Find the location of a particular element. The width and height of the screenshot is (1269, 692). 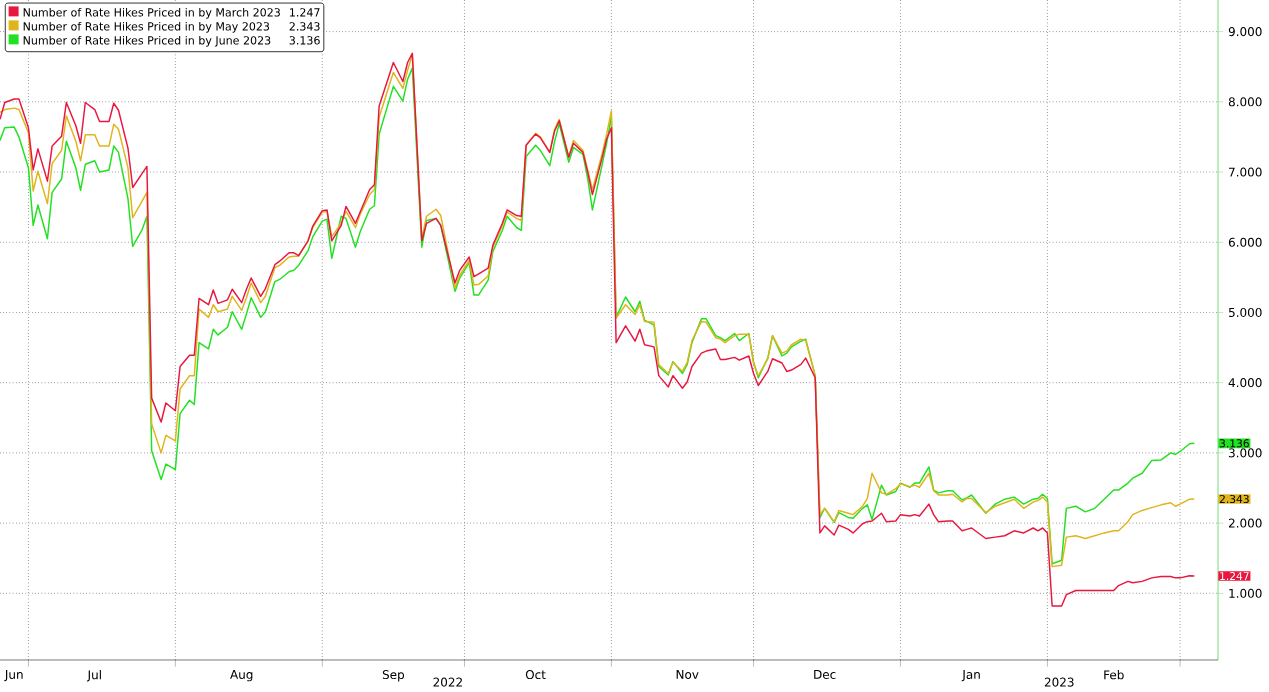

annotation: 3.136 is located at coordinates (1234, 443).